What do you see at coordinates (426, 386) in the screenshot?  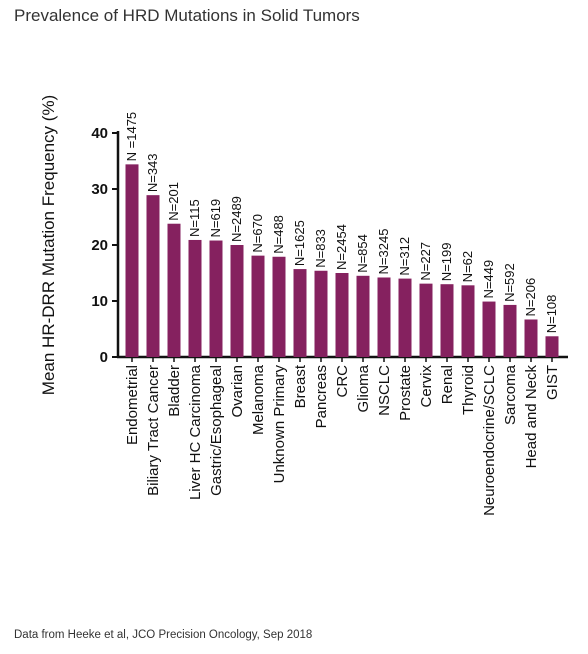 I see `category-label: Cervix` at bounding box center [426, 386].